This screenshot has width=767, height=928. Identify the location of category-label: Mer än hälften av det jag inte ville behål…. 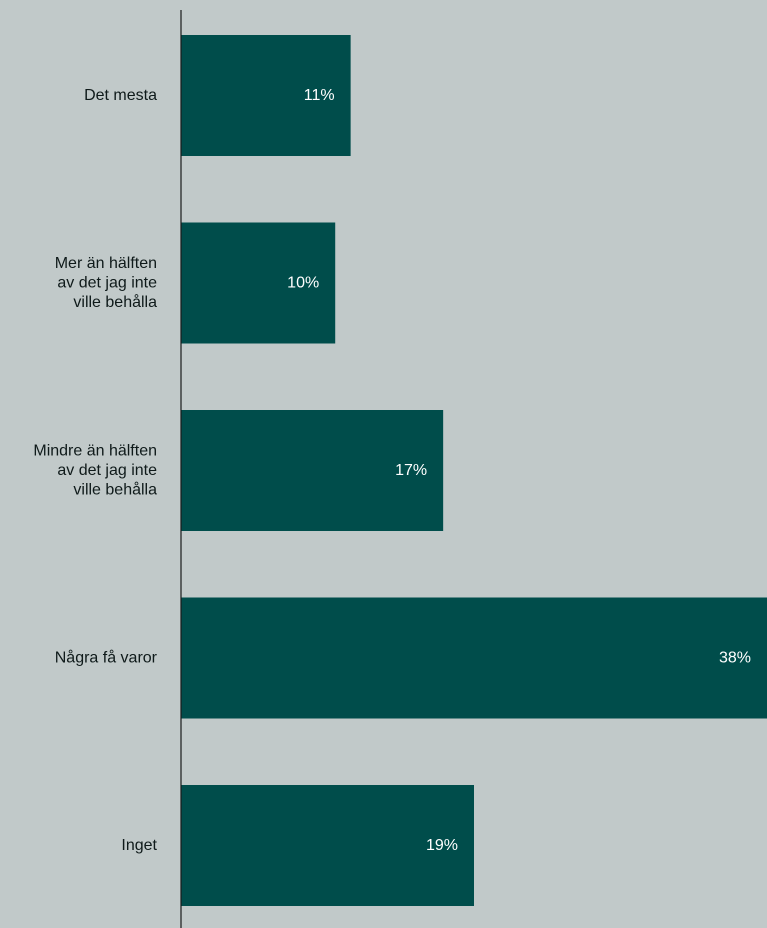
(106, 283).